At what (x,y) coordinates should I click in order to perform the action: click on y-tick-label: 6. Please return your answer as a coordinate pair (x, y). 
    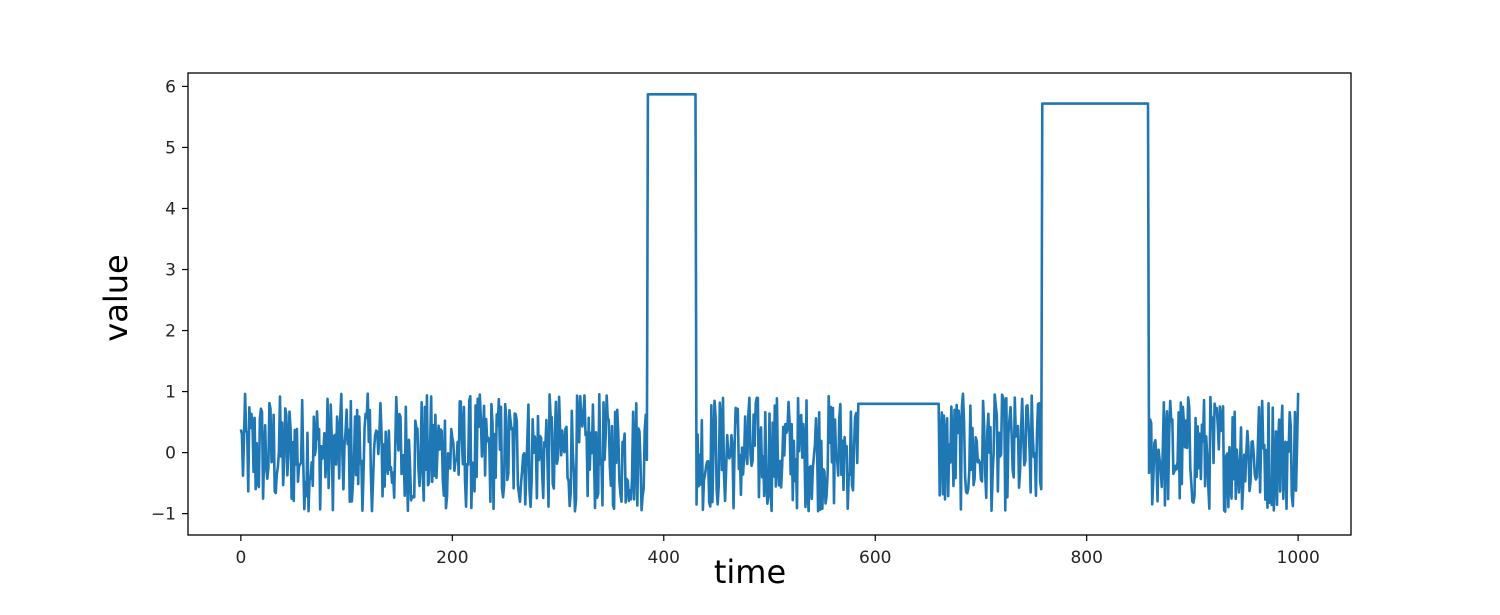
    Looking at the image, I should click on (170, 87).